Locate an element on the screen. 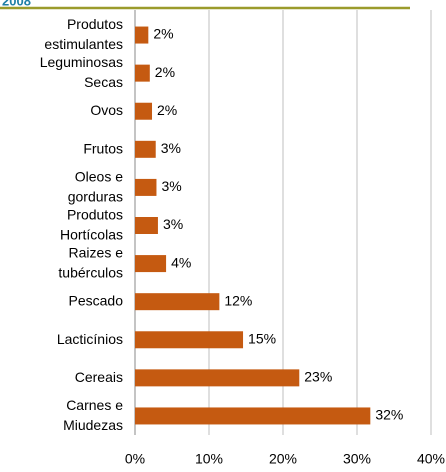 The height and width of the screenshot is (472, 446). y-tick-label-line: Leguminosas is located at coordinates (81, 62).